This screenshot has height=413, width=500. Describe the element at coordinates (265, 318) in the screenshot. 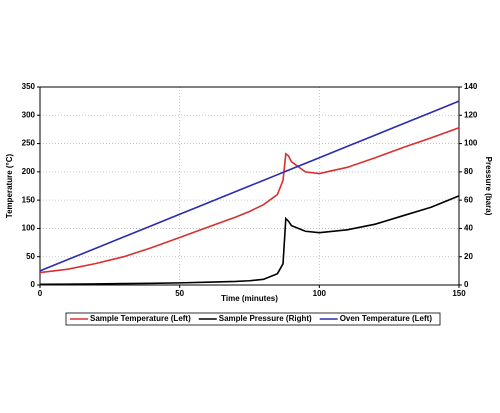

I see `legend-label: Sample Pressure (Right)` at that location.